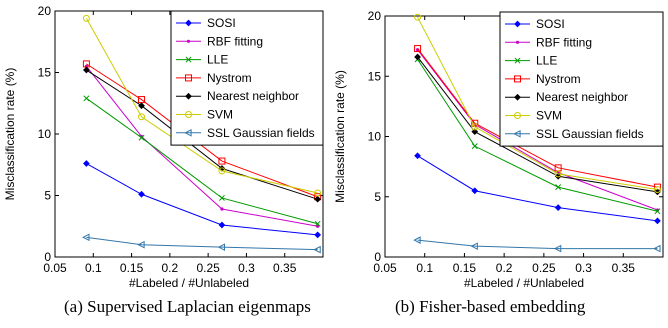 This screenshot has height=328, width=668. Describe the element at coordinates (202, 60) in the screenshot. I see `legend-entry-lle: LLE` at that location.